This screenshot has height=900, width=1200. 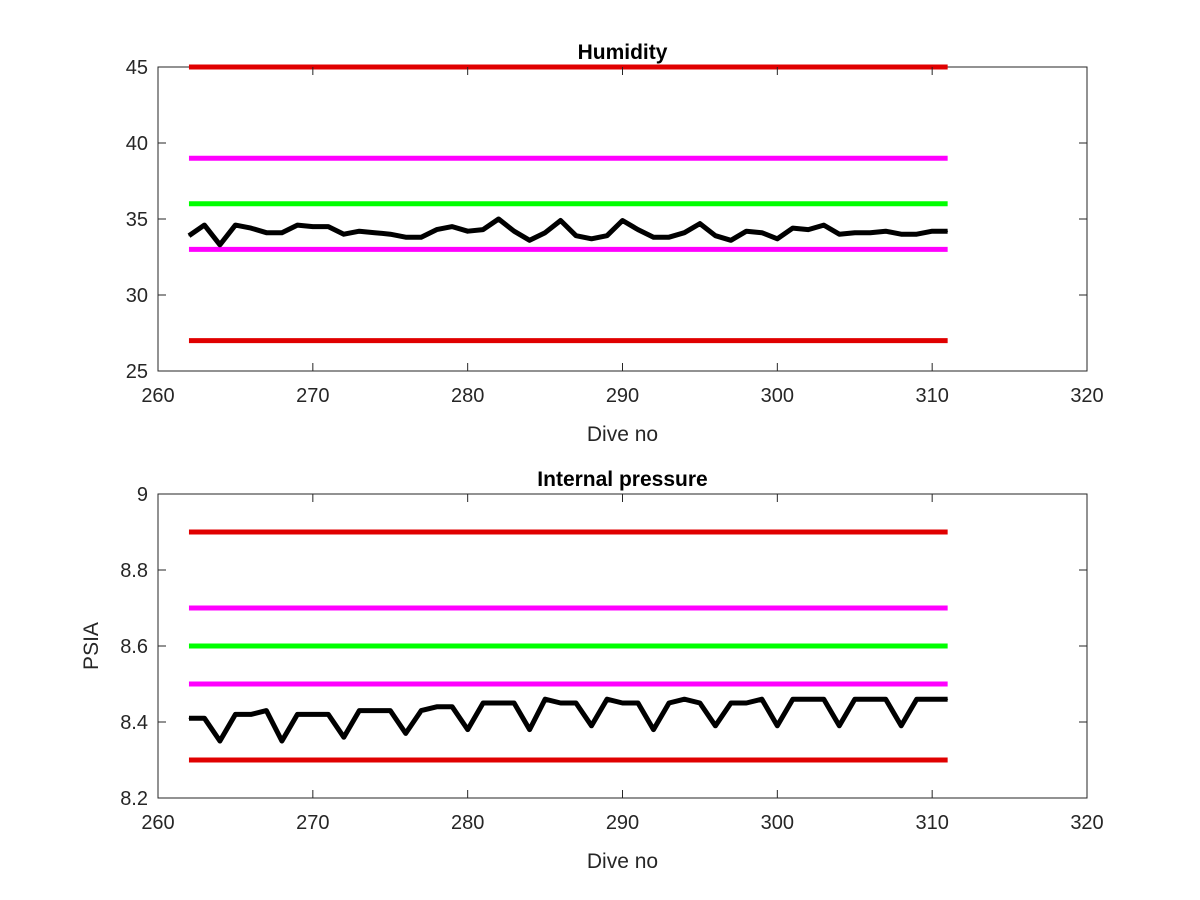 I want to click on internal-pressure-y-axis-label: PSIA, so click(x=91, y=646).